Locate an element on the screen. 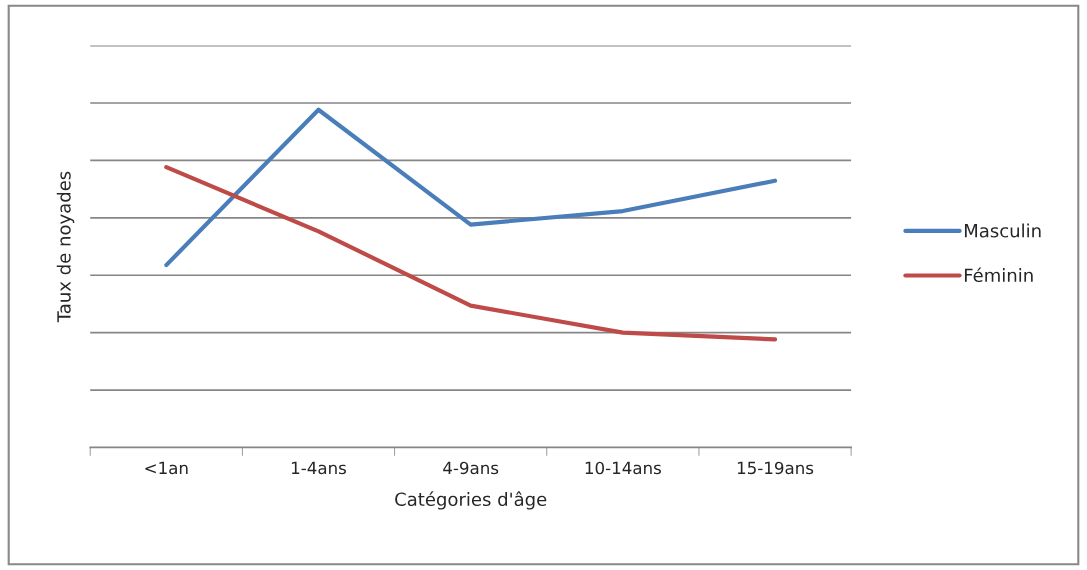 Image resolution: width=1087 pixels, height=570 pixels. x-tick-label: <1an is located at coordinates (166, 468).